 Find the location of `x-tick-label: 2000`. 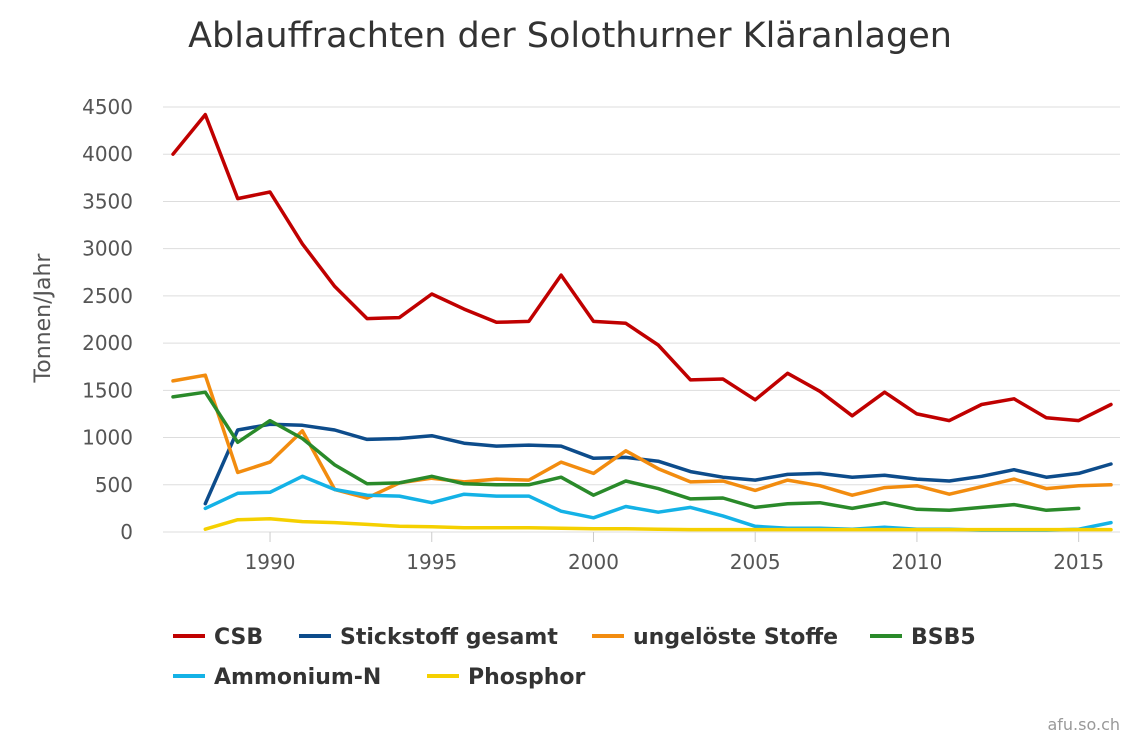

x-tick-label: 2000 is located at coordinates (593, 562).